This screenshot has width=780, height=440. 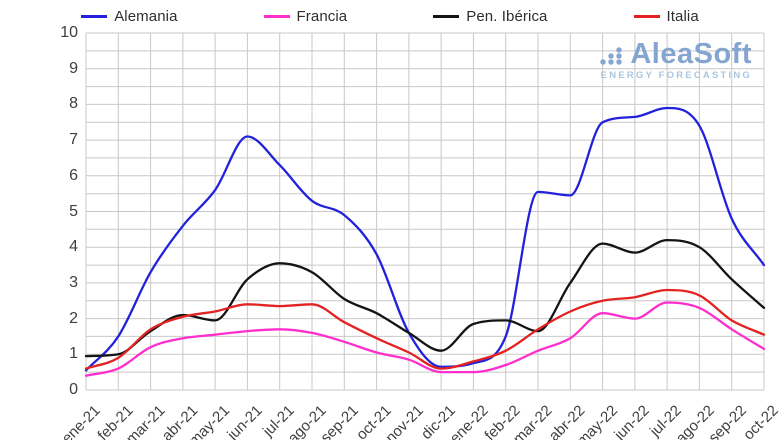 What do you see at coordinates (73, 354) in the screenshot?
I see `y-tick-label: 1` at bounding box center [73, 354].